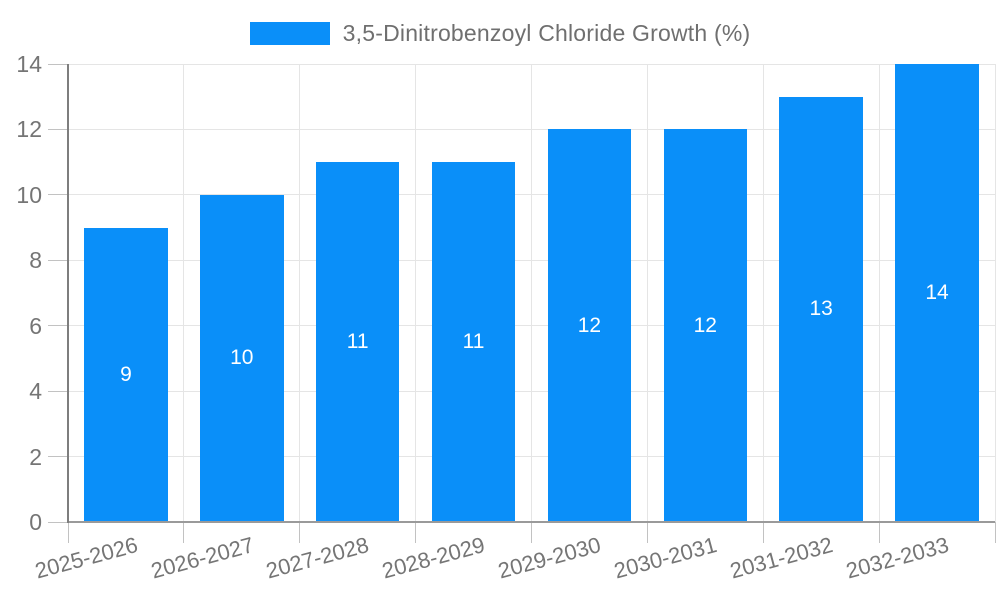  Describe the element at coordinates (29, 194) in the screenshot. I see `y-axis-tick-label: 10` at that location.